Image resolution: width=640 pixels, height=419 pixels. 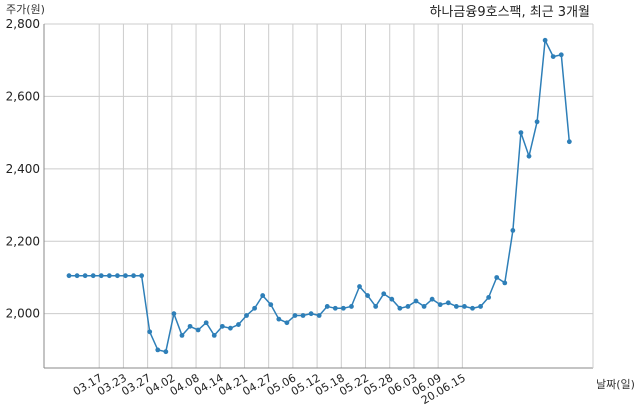 I want to click on y-tick-label: 2,400, so click(x=23, y=169).